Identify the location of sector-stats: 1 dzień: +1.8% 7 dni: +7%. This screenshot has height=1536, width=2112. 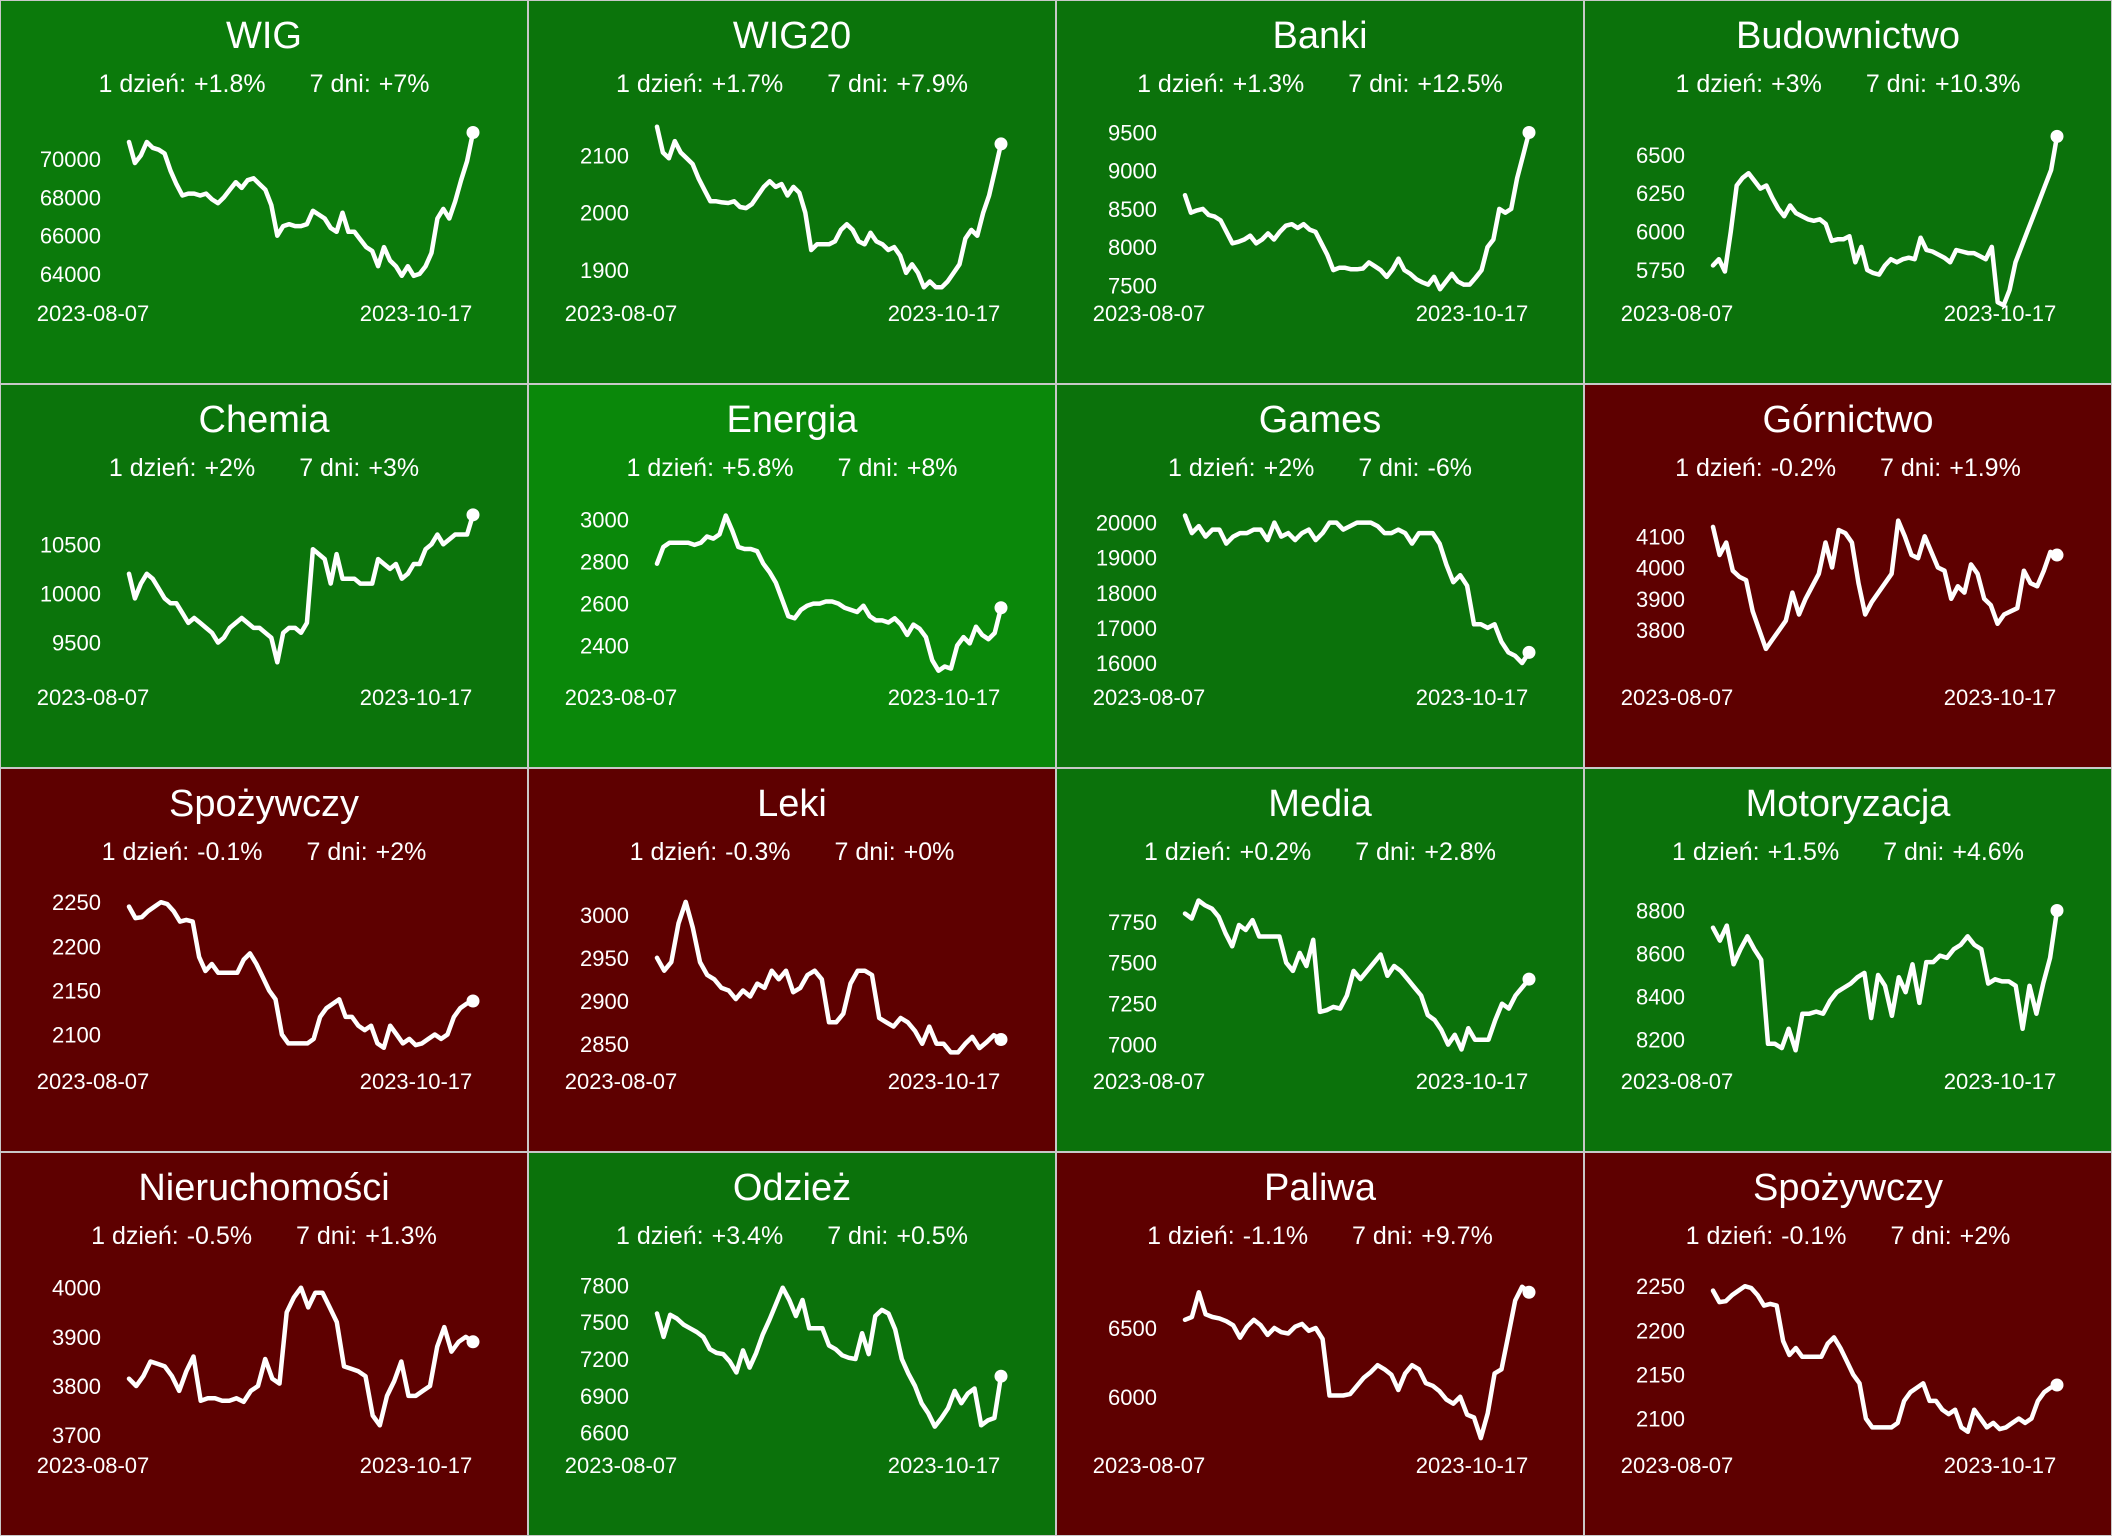
(264, 84).